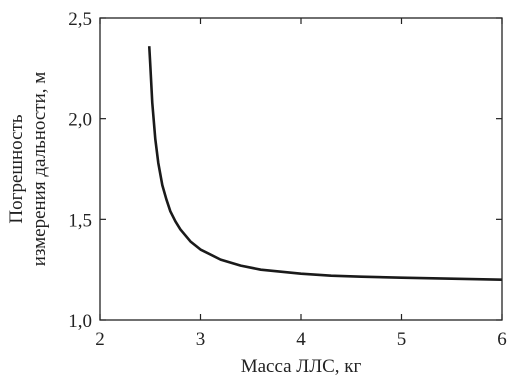 This screenshot has height=378, width=510. What do you see at coordinates (502, 339) in the screenshot?
I see `x-tick-label: 6` at bounding box center [502, 339].